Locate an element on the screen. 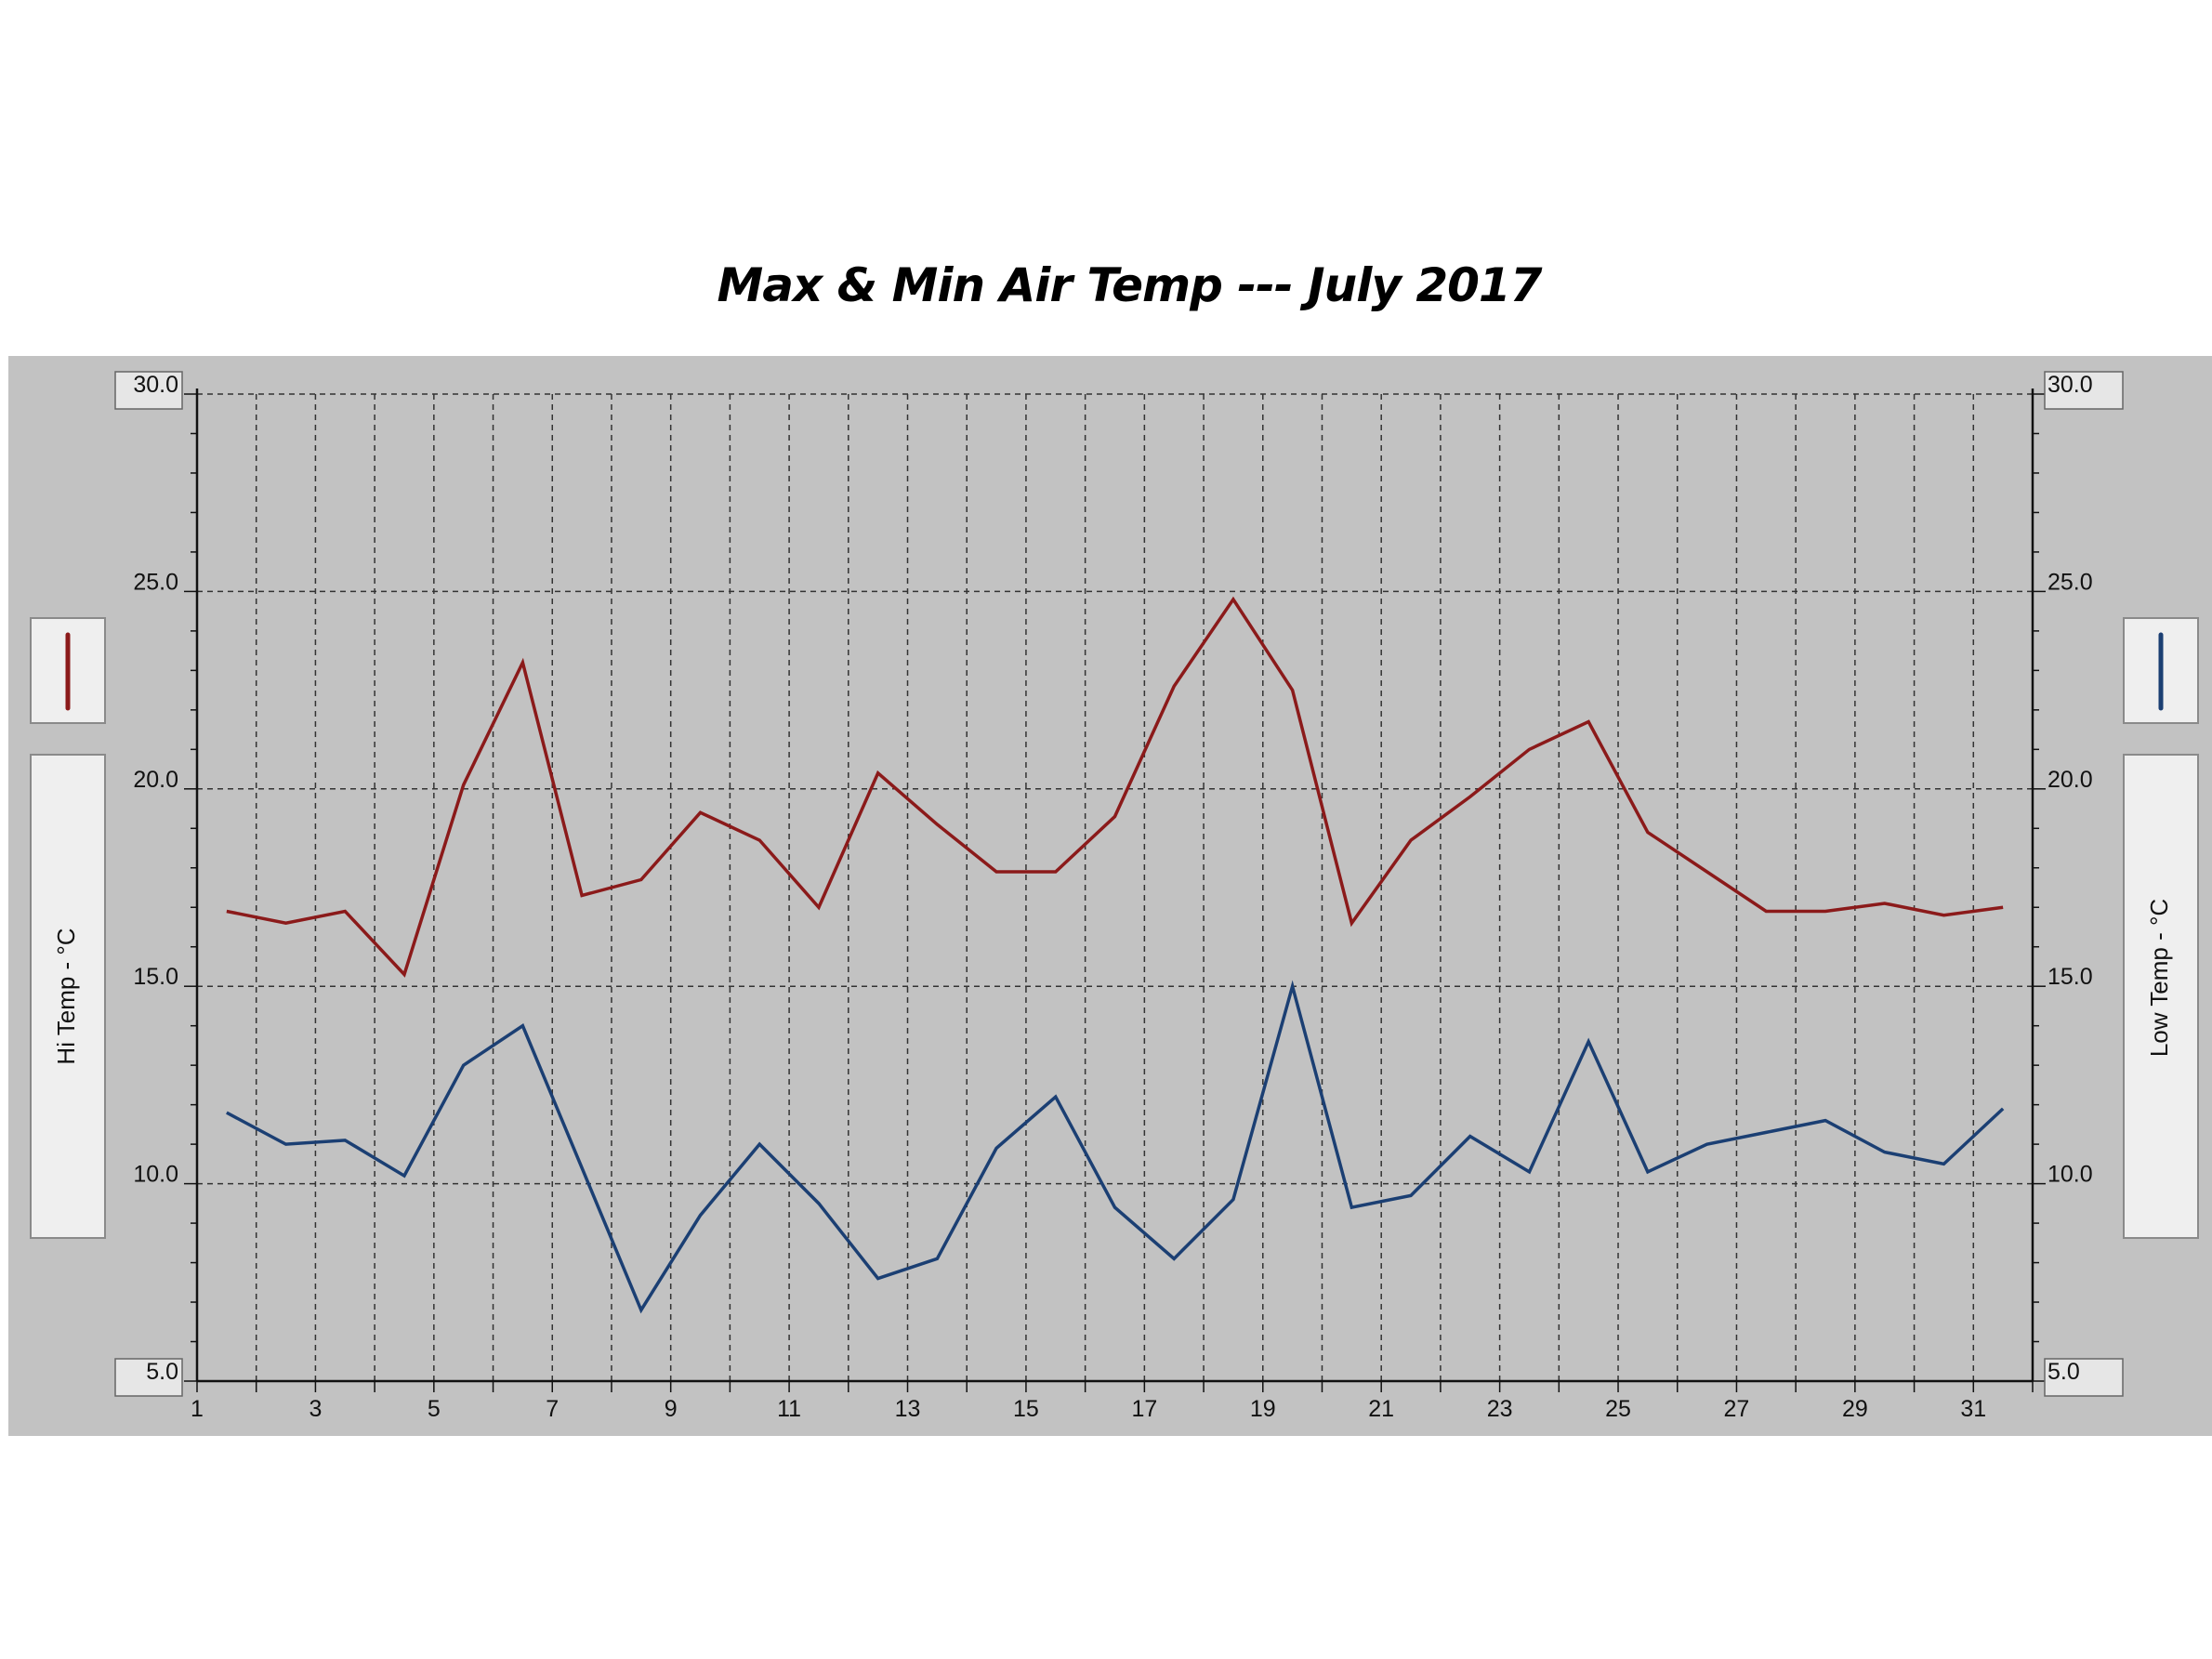 The width and height of the screenshot is (2212, 1659). x-tick-label: 27 is located at coordinates (1737, 1409).